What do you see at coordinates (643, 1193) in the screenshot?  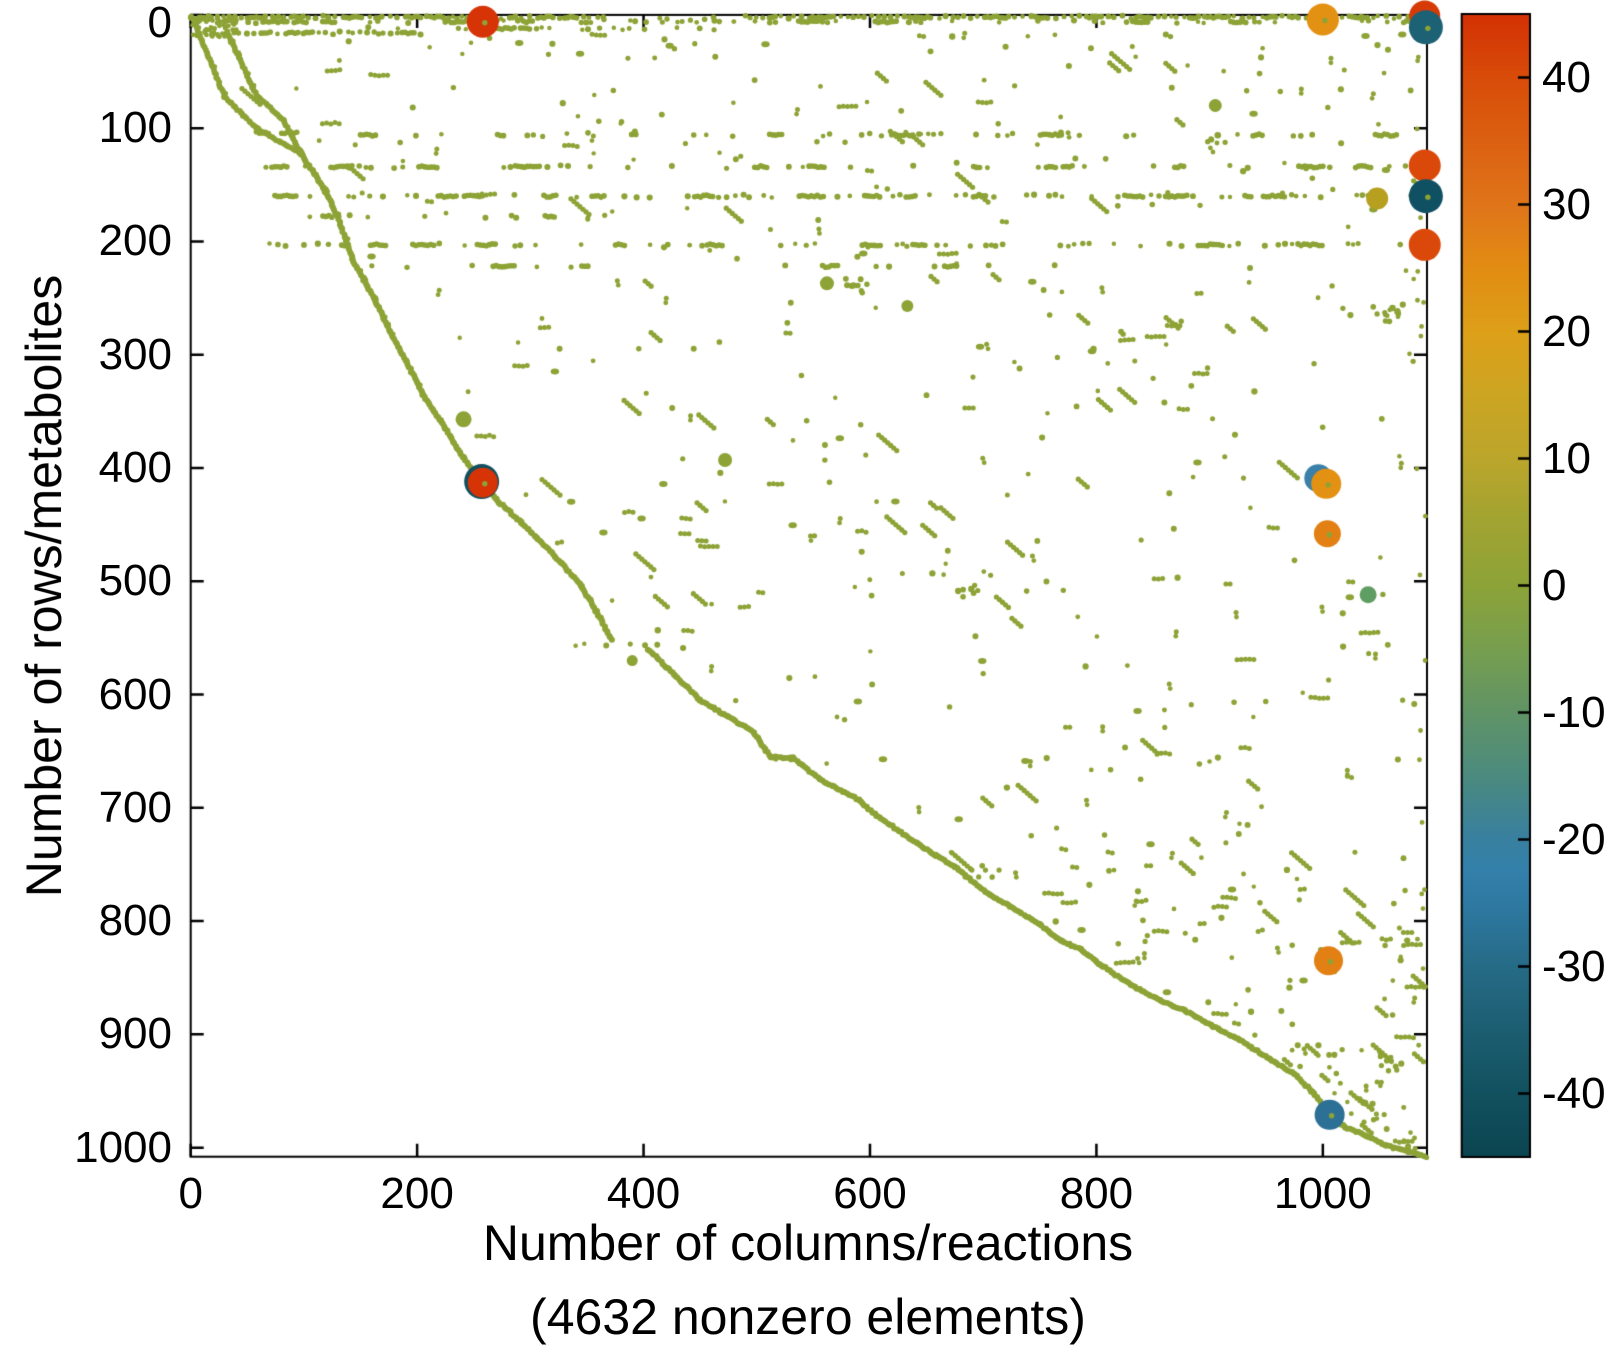 I see `x-tick-label: 400` at bounding box center [643, 1193].